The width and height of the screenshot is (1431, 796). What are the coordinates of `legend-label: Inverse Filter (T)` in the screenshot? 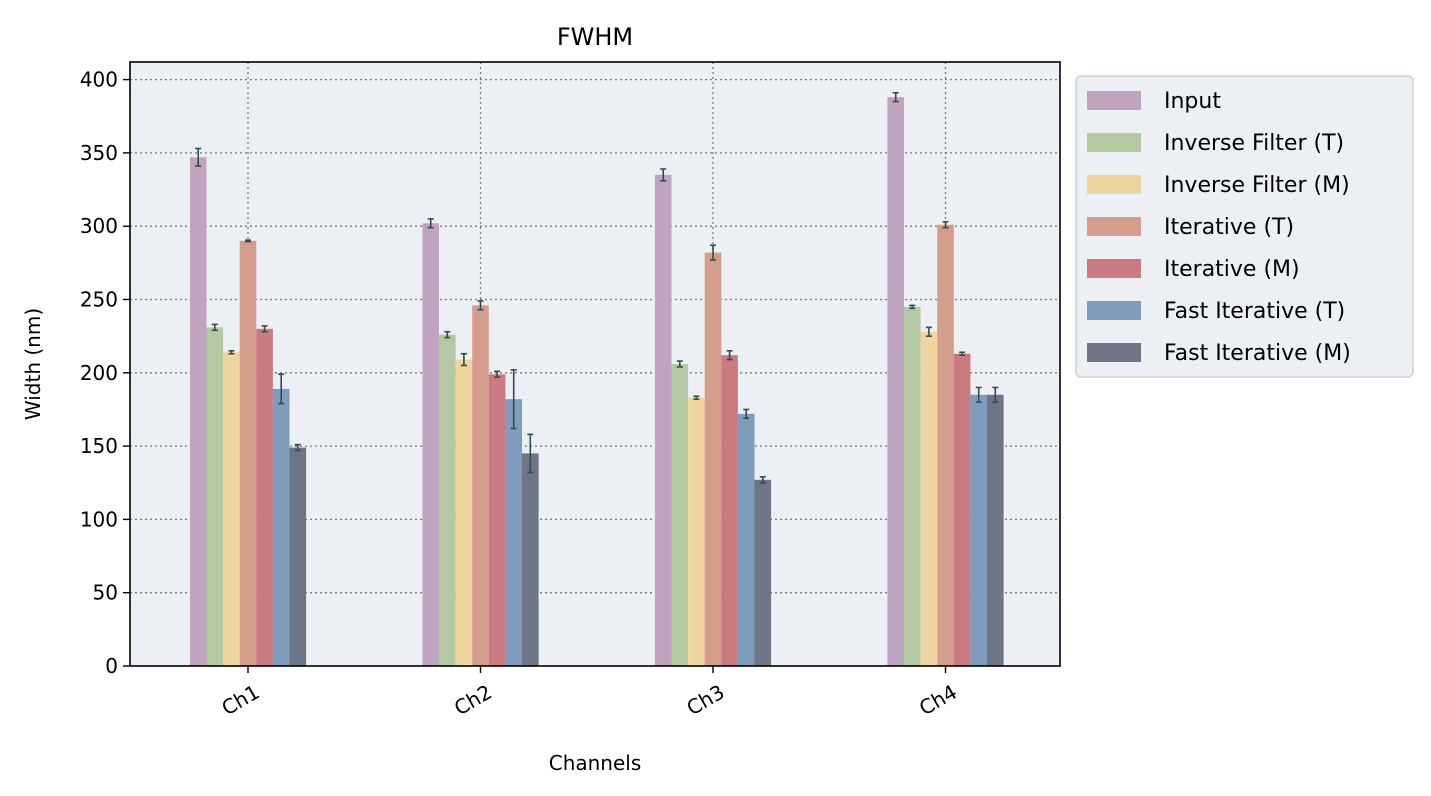 It's located at (1254, 143).